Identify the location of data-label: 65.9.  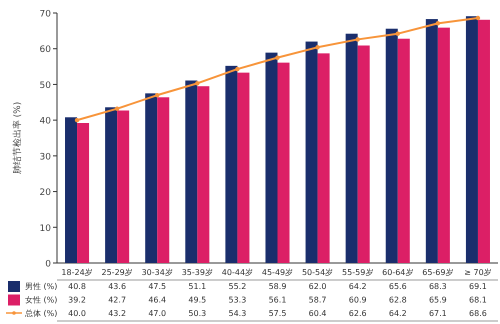
(437, 300).